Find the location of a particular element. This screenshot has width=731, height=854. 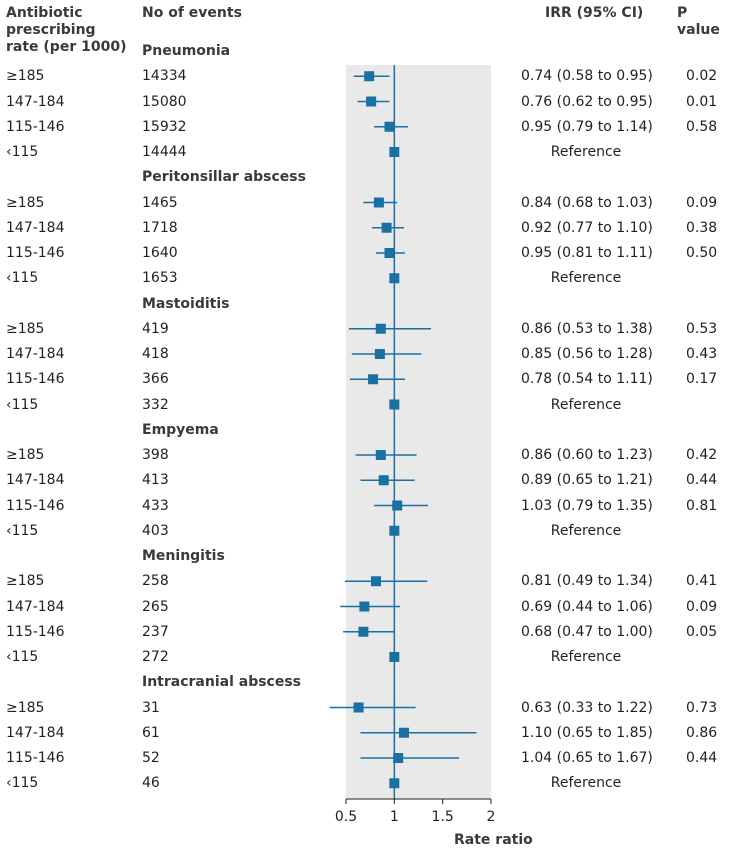

rate-column-header: Antibiotic prescribing rate (per 1000) is located at coordinates (66, 30).